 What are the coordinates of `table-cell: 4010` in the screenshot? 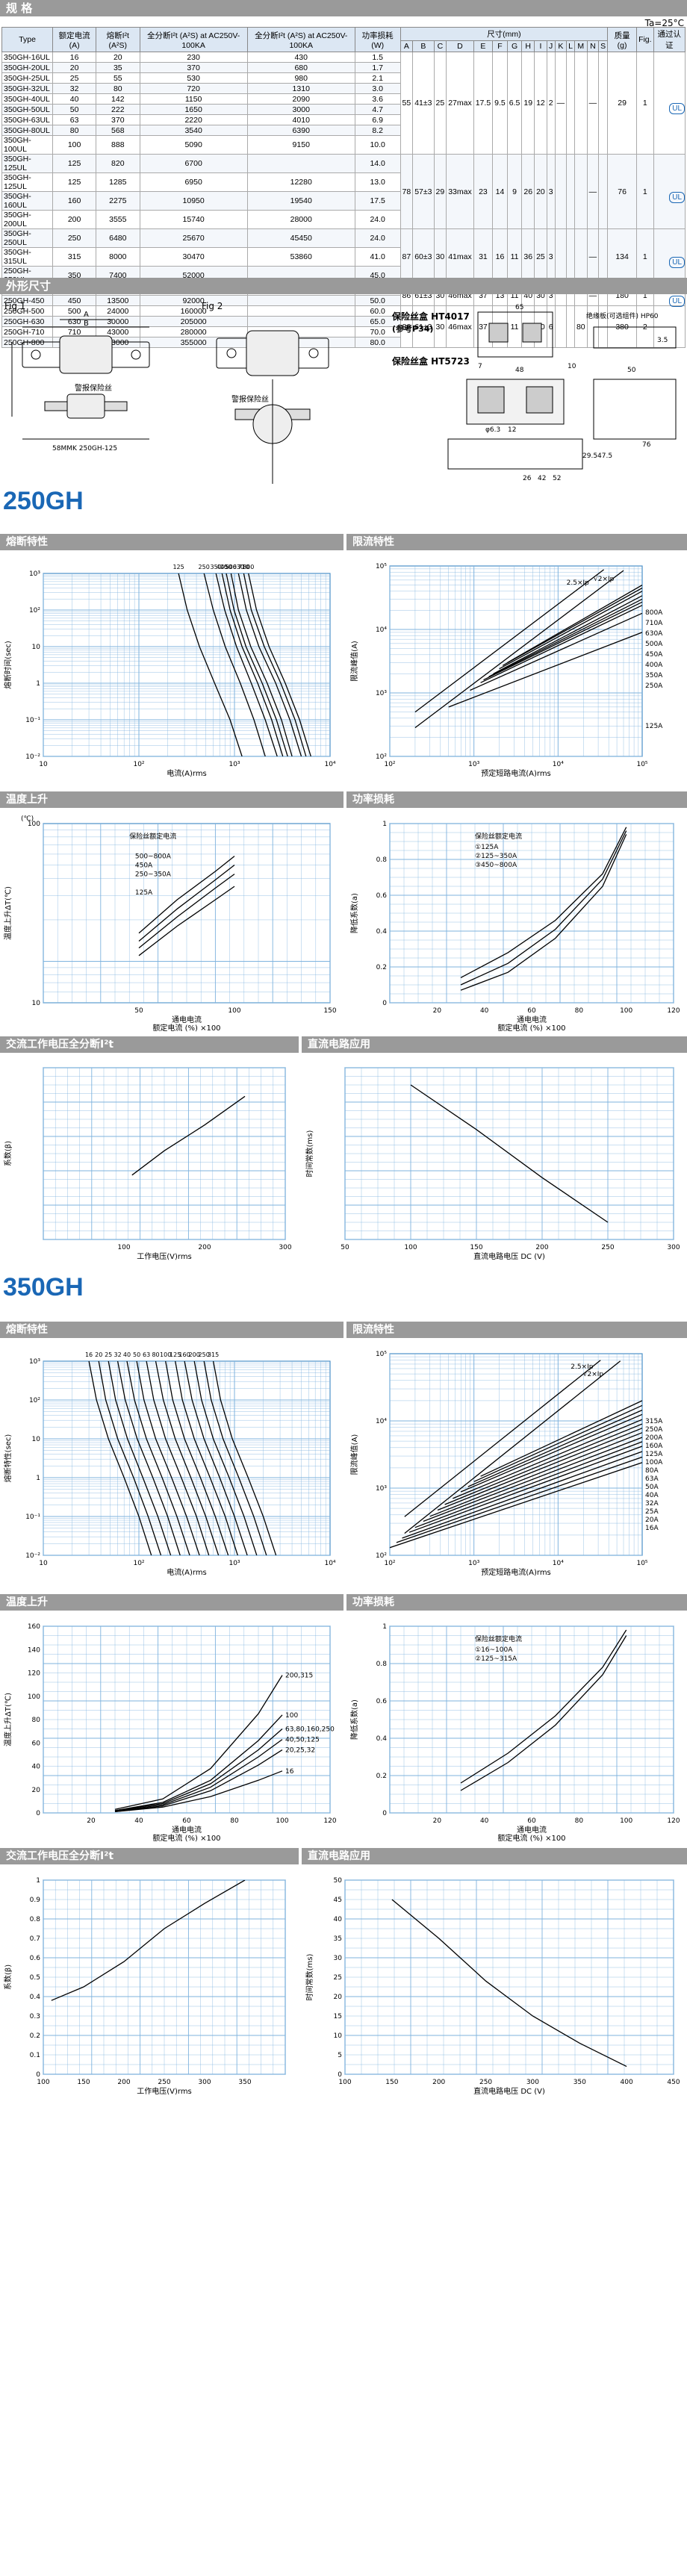 It's located at (300, 119).